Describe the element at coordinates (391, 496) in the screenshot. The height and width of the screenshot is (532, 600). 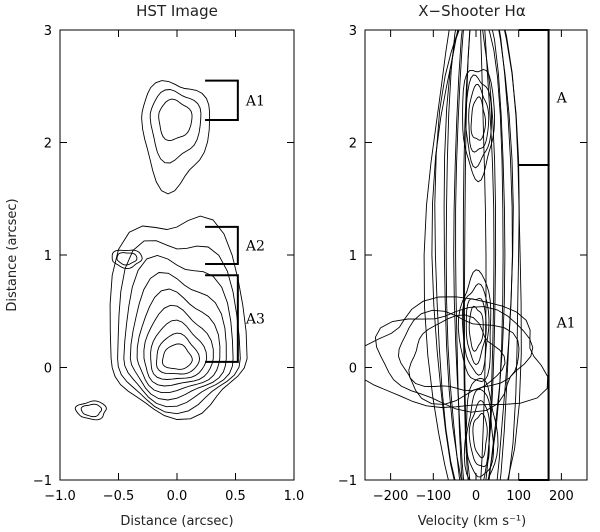
I see `xshooter-x-tick-label: −200` at that location.